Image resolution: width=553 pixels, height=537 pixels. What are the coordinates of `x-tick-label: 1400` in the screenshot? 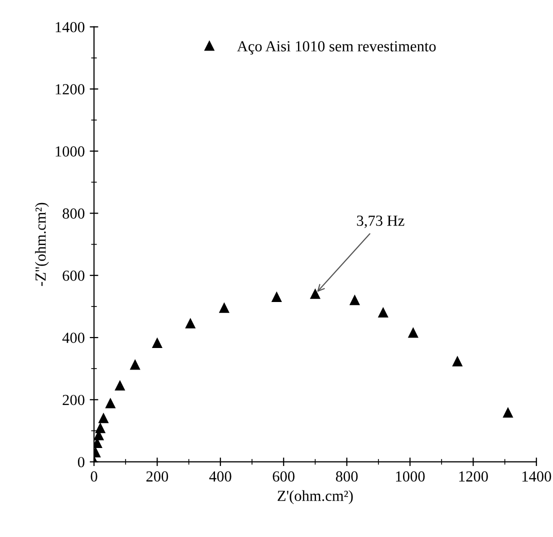 It's located at (537, 476).